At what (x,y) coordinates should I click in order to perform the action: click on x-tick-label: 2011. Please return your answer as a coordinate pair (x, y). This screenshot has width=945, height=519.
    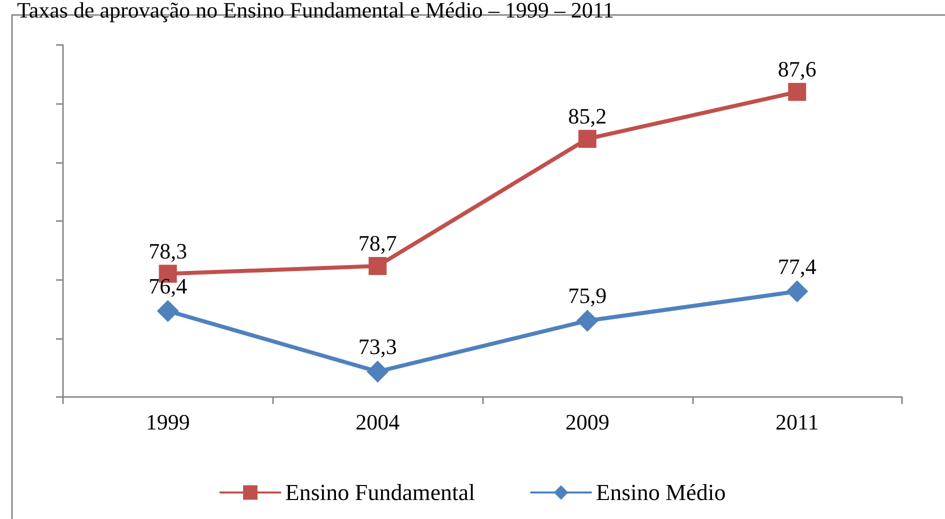
    Looking at the image, I should click on (797, 422).